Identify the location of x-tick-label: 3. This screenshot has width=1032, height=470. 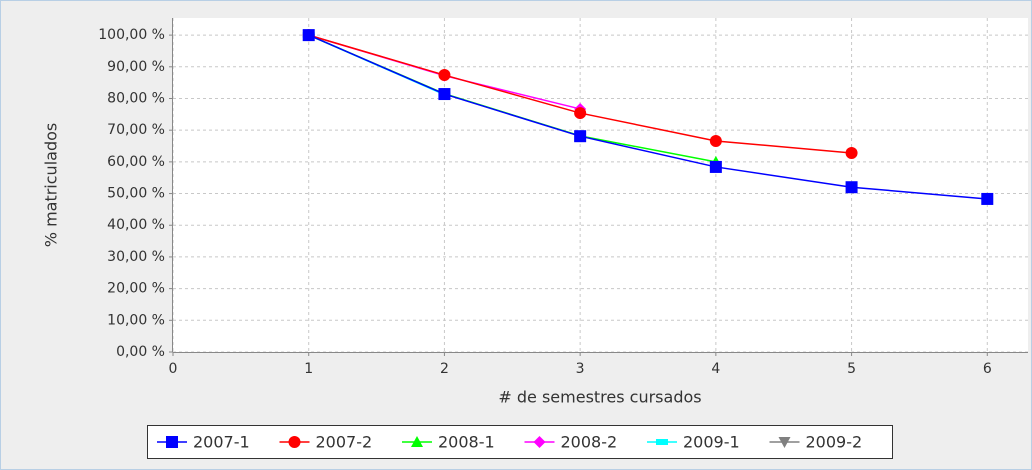
(580, 369).